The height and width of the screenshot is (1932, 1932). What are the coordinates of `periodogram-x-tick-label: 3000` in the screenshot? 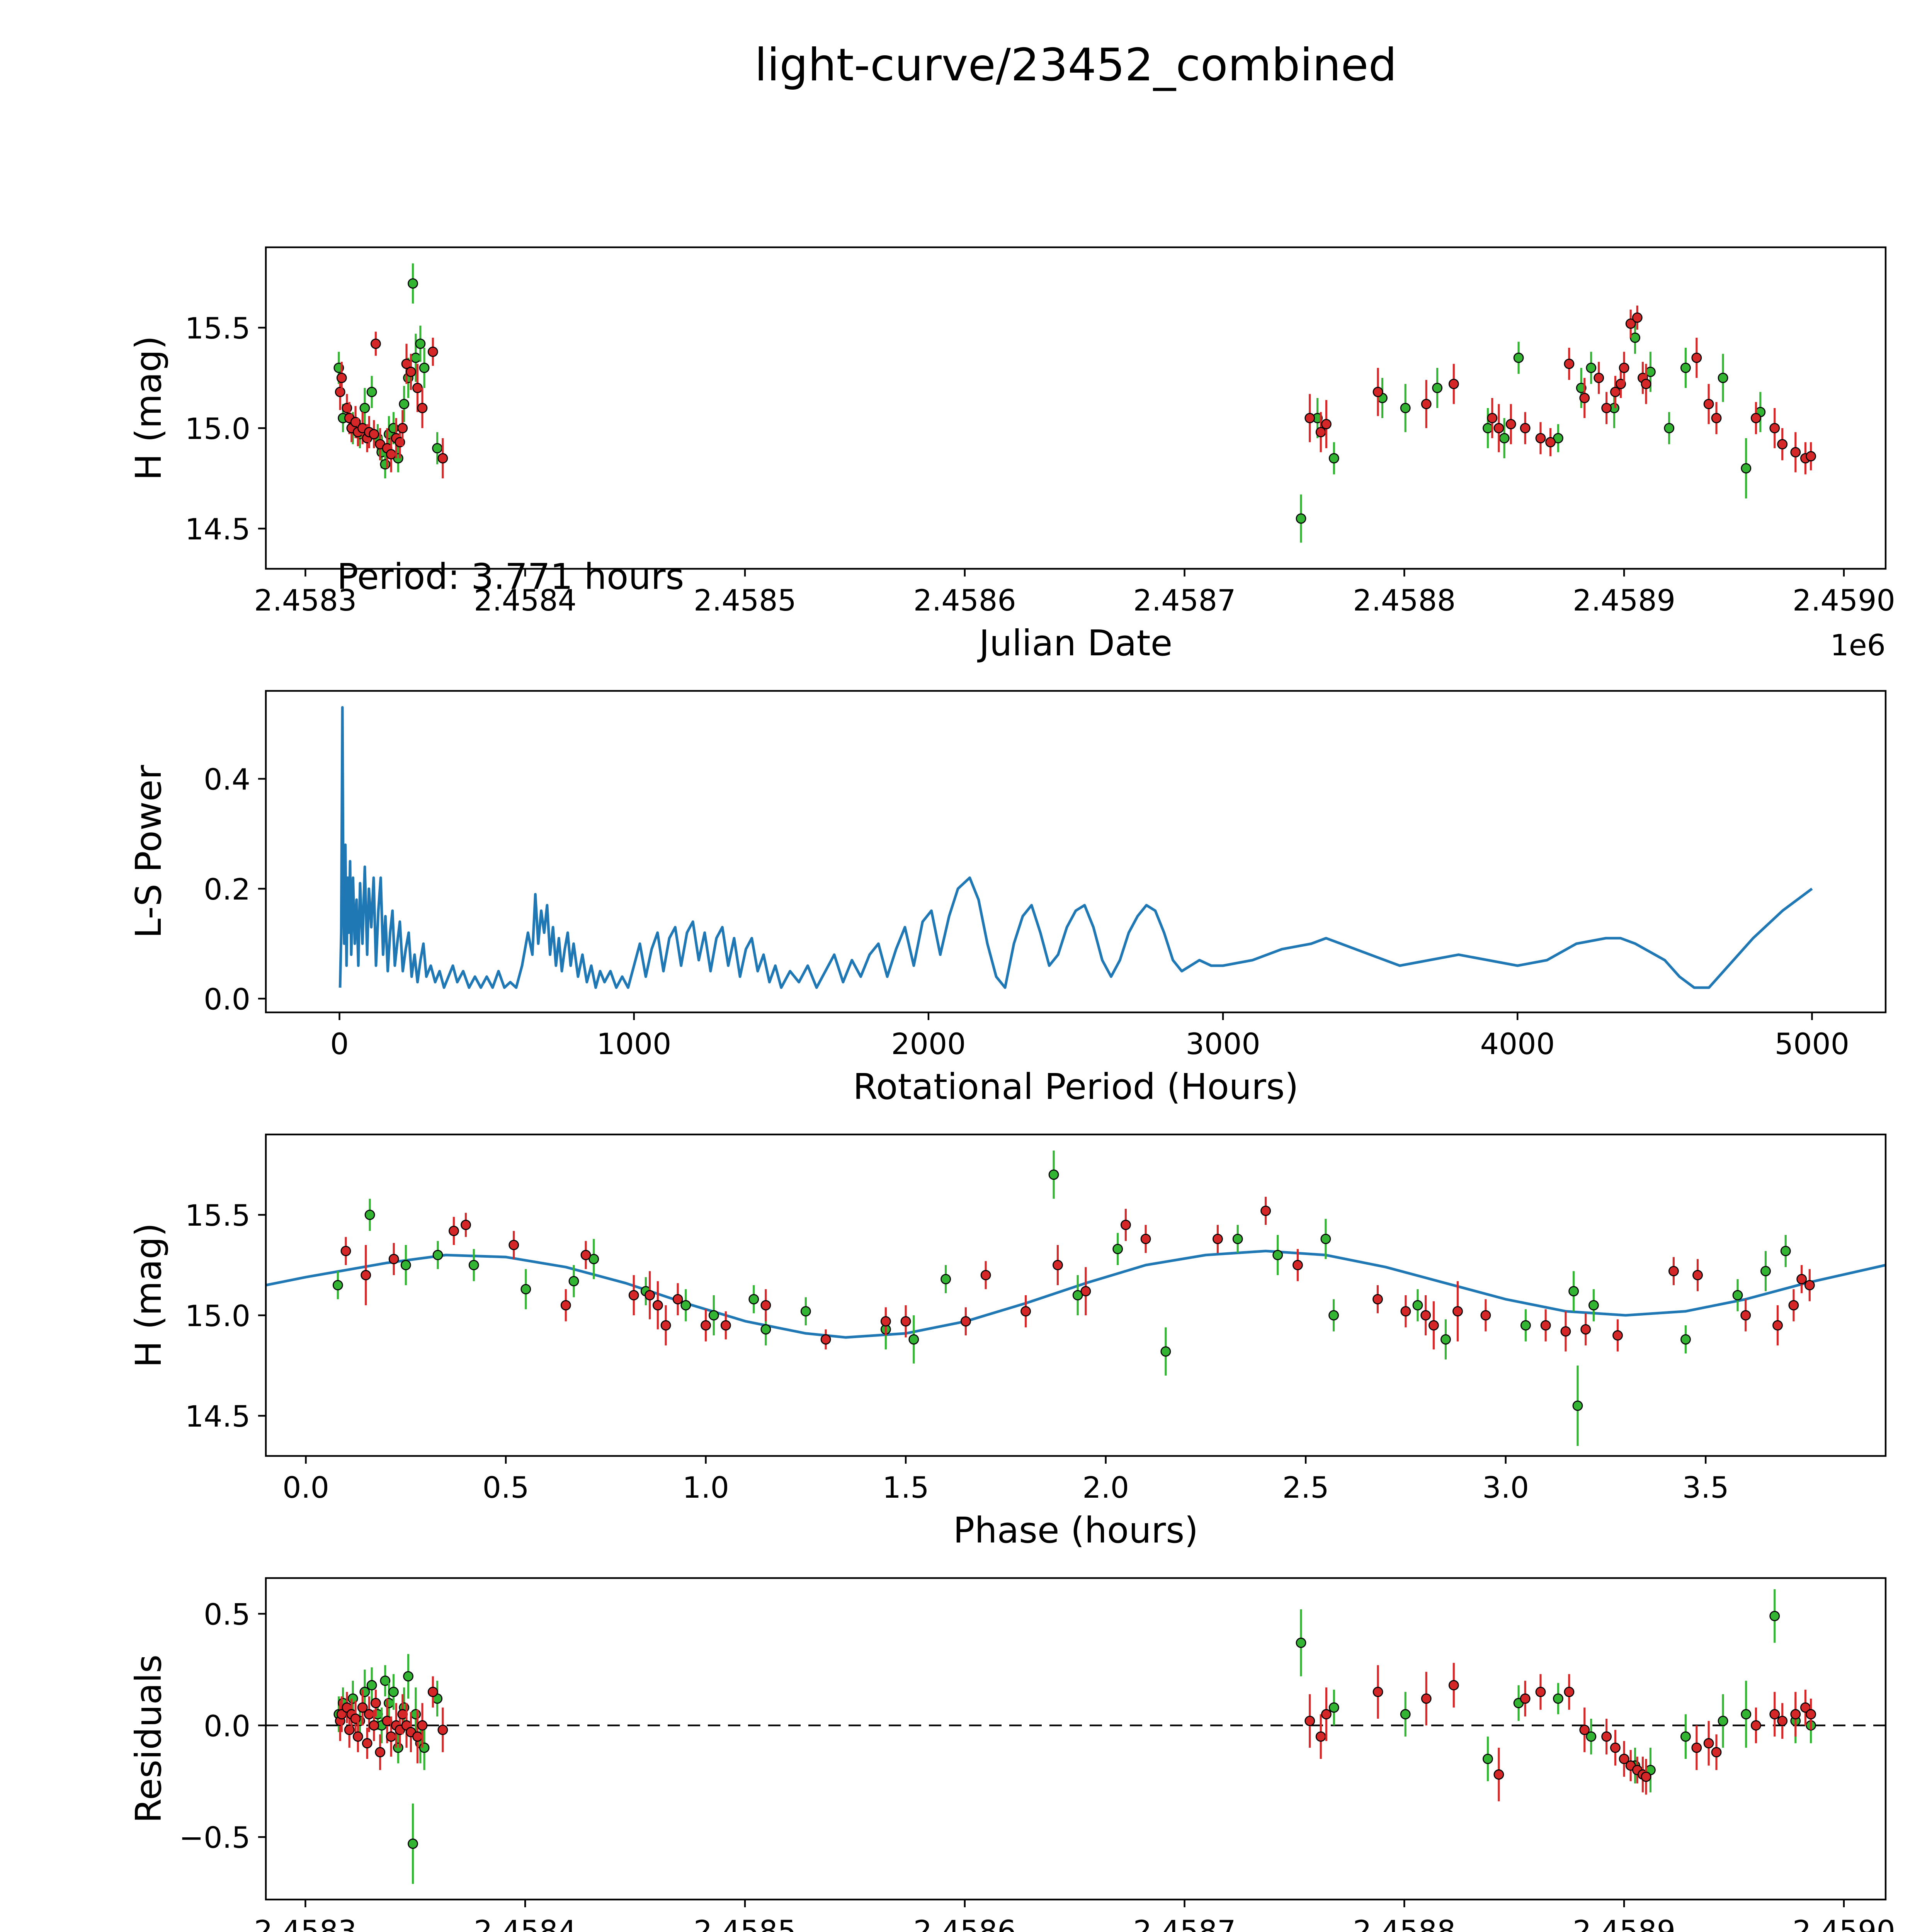 It's located at (1222, 1044).